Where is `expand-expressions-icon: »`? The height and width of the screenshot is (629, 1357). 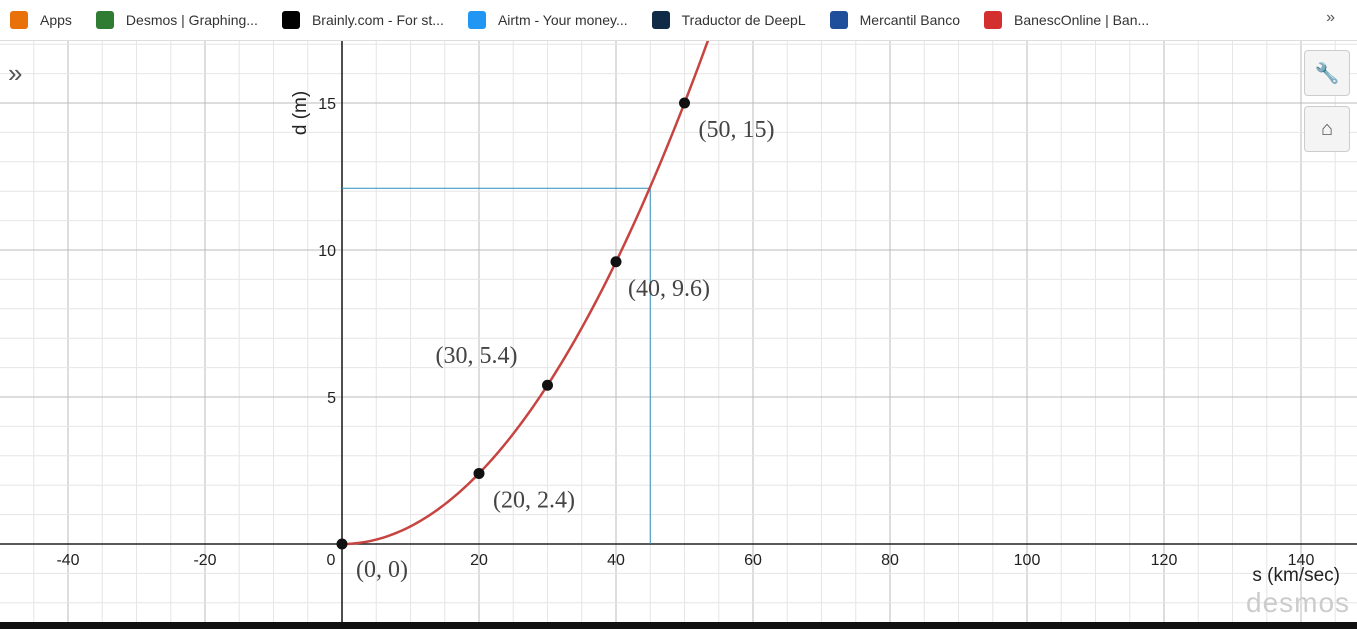 expand-expressions-icon: » is located at coordinates (15, 73).